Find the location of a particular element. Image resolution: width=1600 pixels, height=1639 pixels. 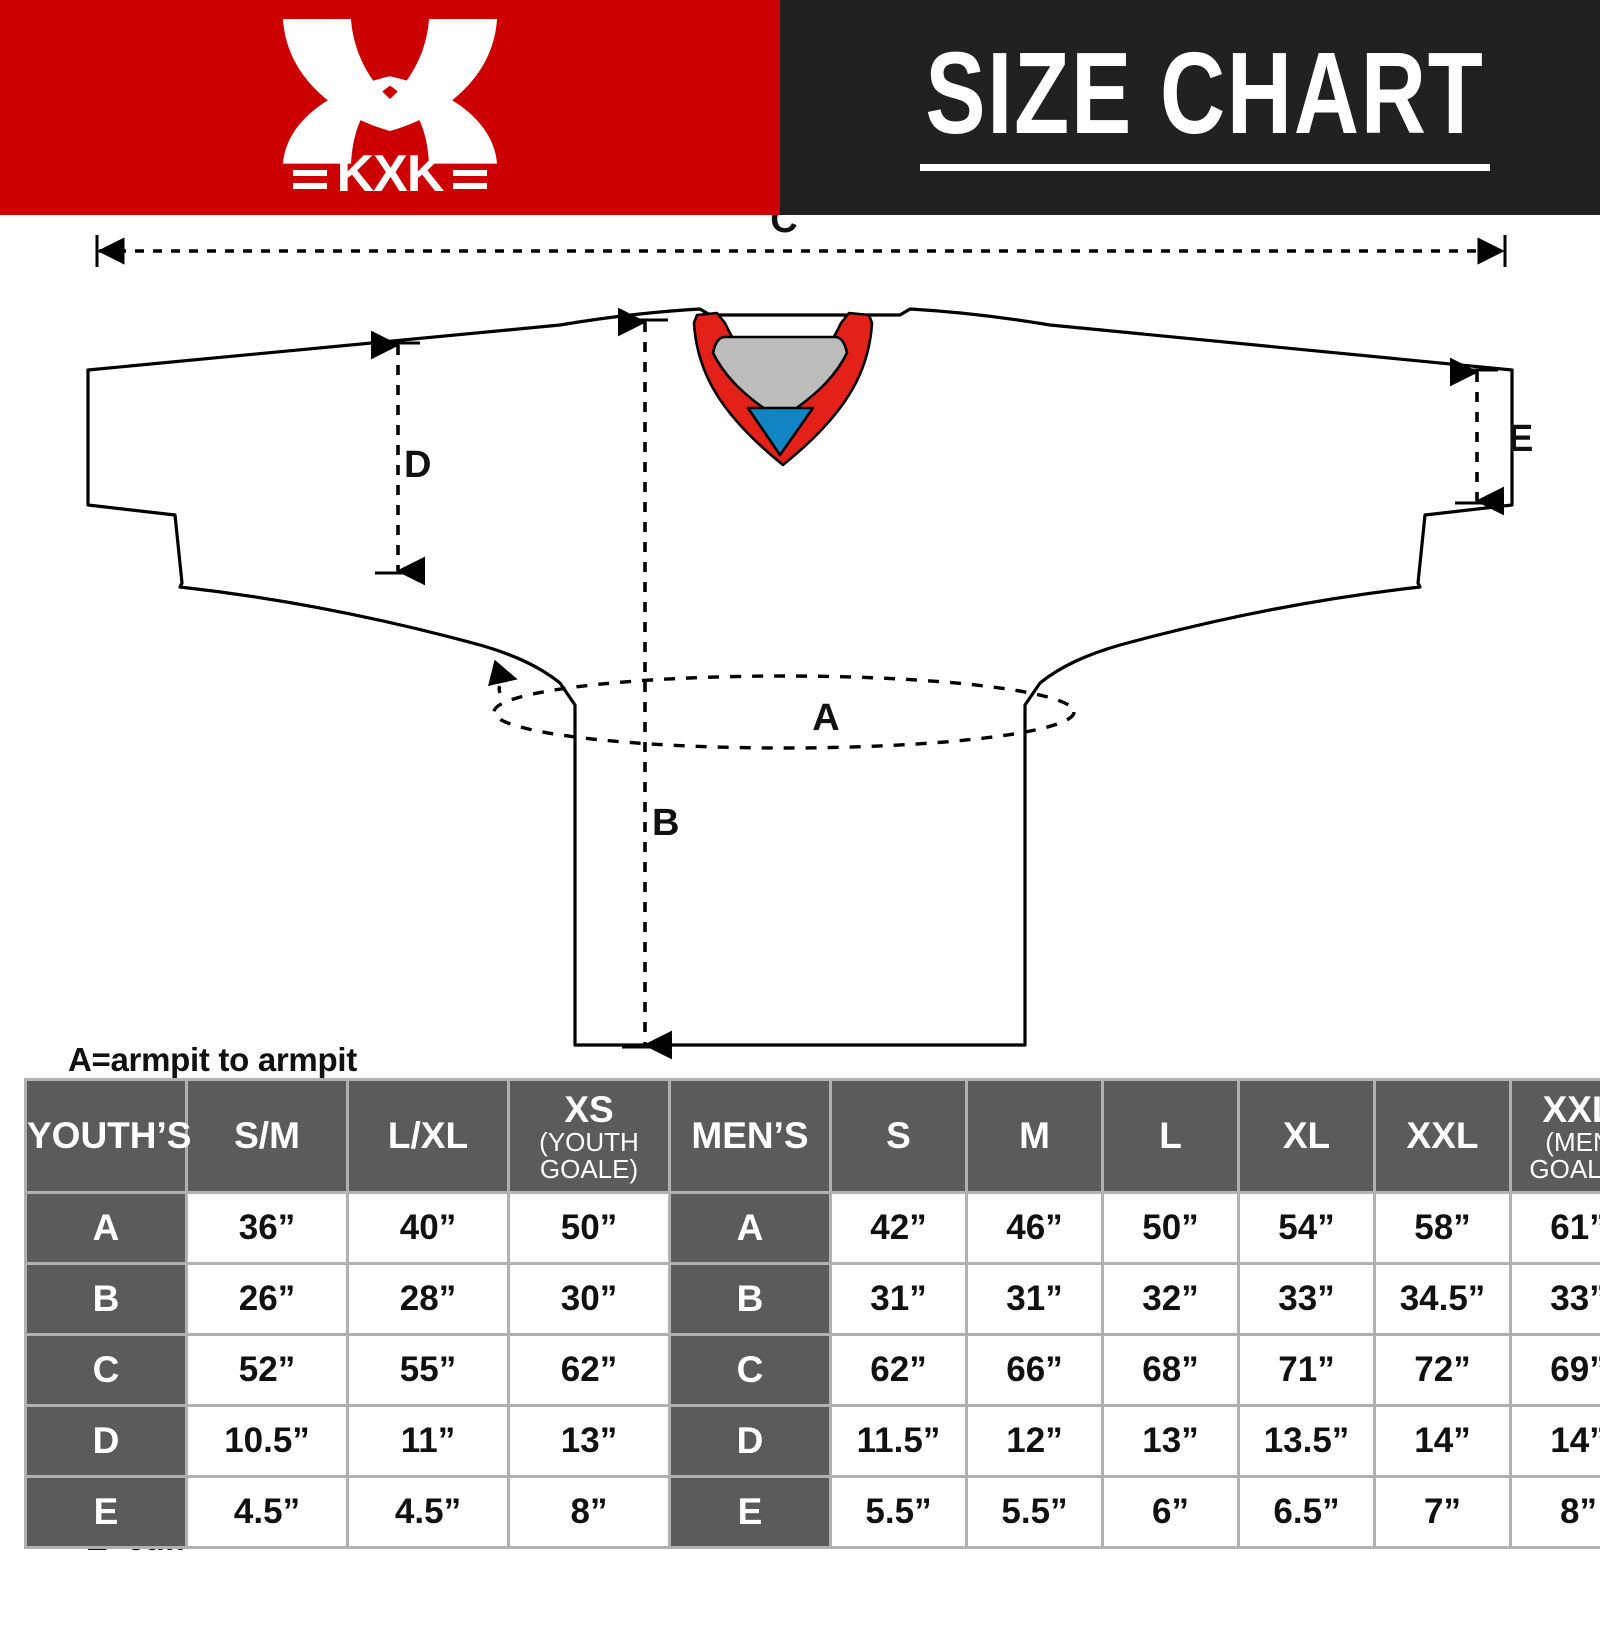

dimension-b is located at coordinates (645, 683).